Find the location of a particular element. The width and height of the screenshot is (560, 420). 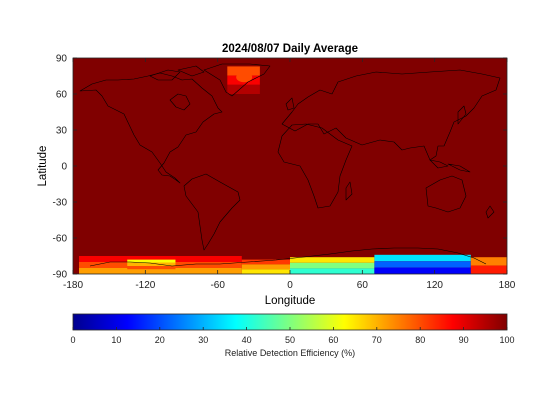

x-tick-label: 180 is located at coordinates (507, 285).